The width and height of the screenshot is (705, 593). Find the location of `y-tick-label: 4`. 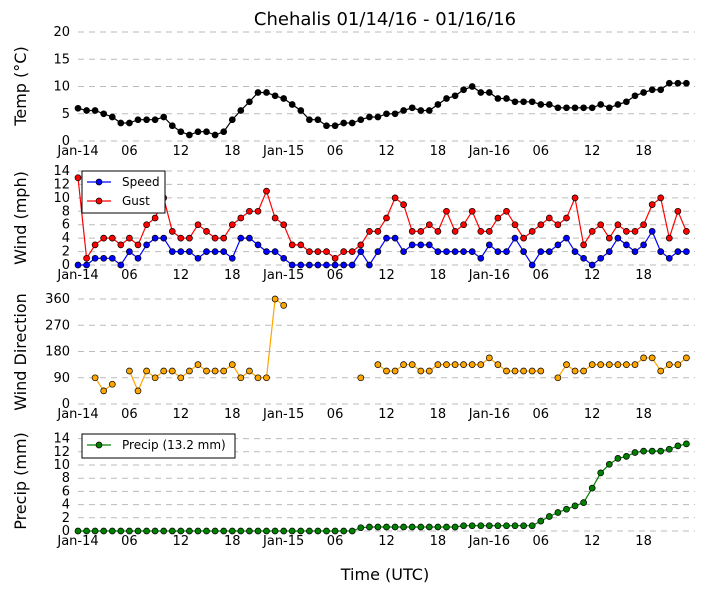

y-tick-label: 4 is located at coordinates (66, 238).